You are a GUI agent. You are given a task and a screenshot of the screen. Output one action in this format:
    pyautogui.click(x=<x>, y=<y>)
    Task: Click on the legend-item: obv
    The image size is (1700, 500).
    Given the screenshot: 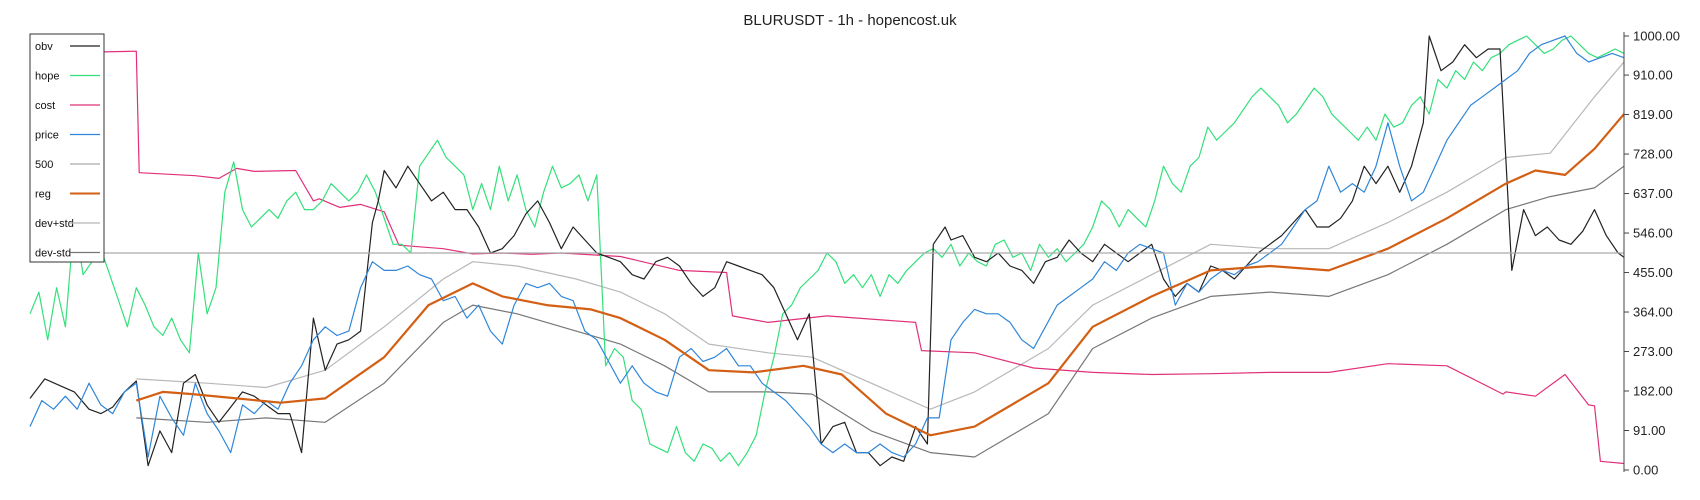 What is the action you would take?
    pyautogui.click(x=67, y=47)
    